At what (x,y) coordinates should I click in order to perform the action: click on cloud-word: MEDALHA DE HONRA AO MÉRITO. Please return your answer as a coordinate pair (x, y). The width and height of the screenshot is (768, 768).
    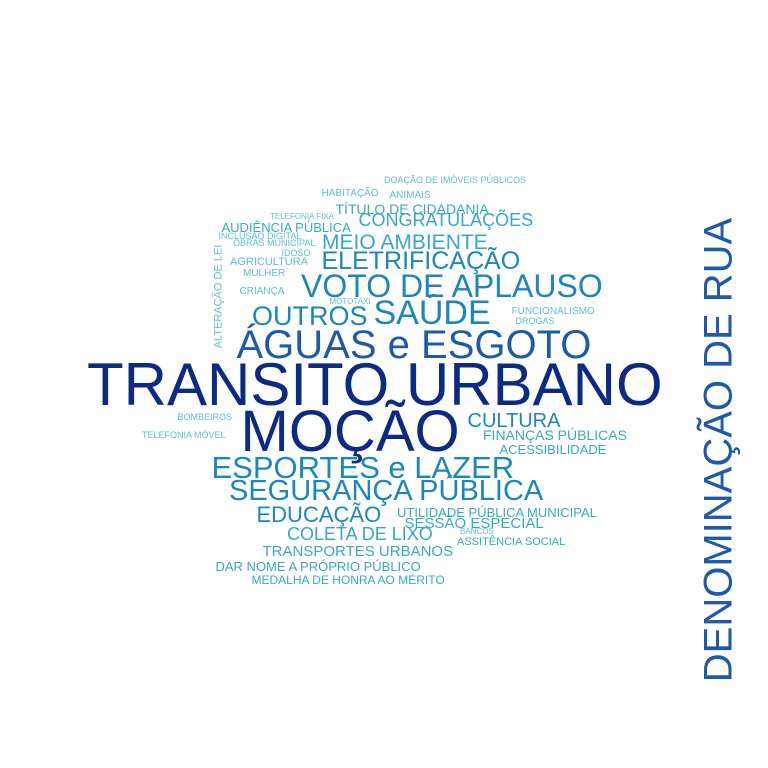
    Looking at the image, I should click on (348, 580).